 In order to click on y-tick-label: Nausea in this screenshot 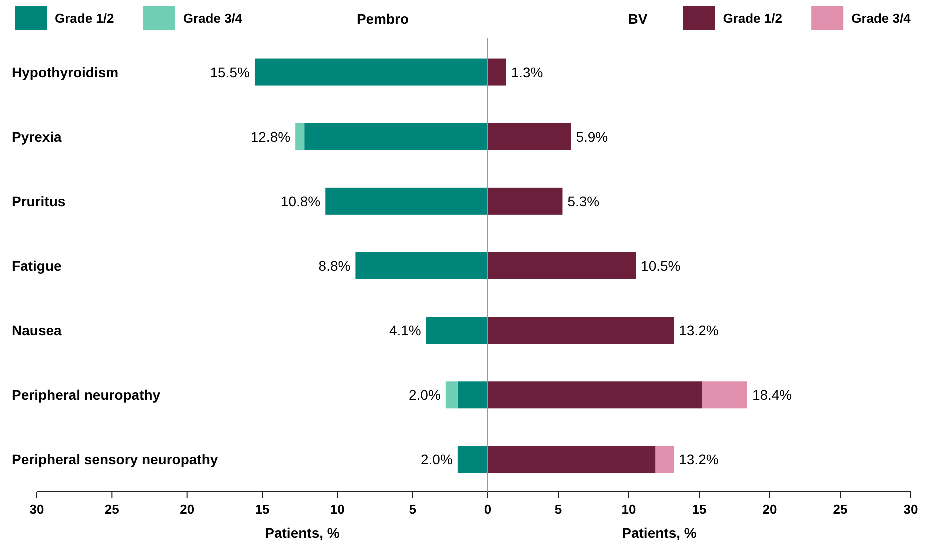, I will do `click(37, 330)`.